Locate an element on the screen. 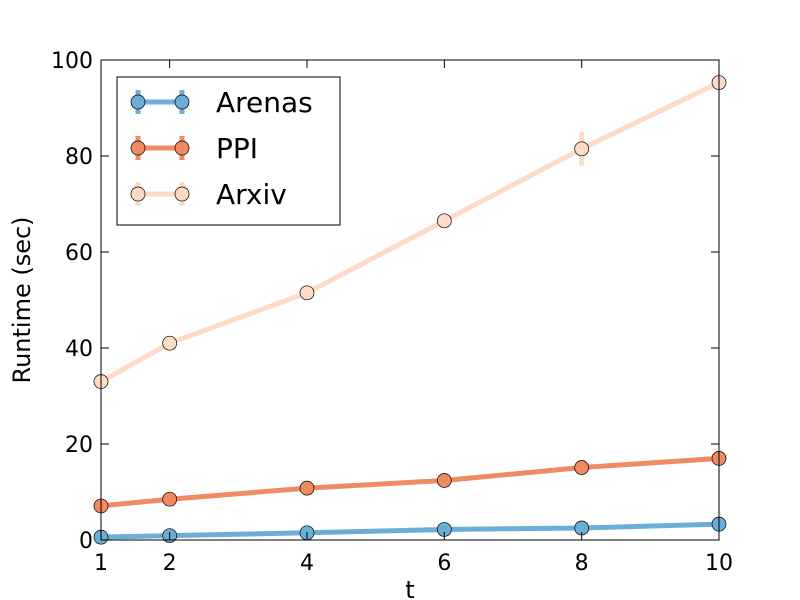 This screenshot has height=600, width=800. x-tick-label: 1 is located at coordinates (101, 563).